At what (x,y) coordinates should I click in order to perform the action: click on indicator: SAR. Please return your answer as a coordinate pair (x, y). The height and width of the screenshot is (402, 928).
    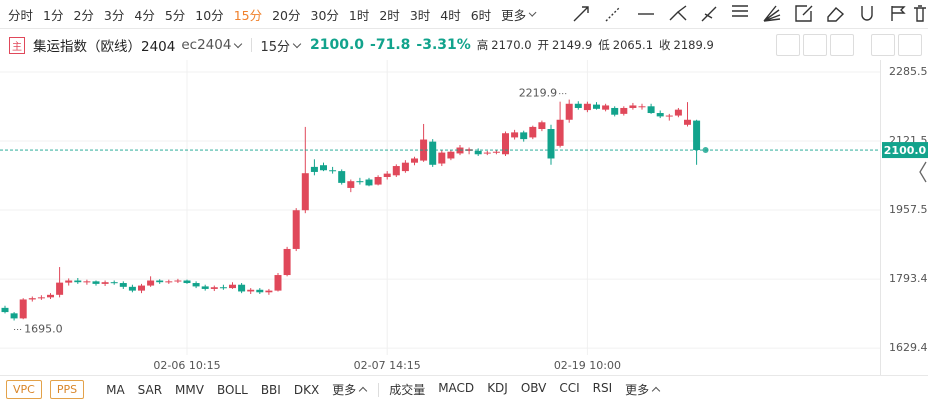
    Looking at the image, I should click on (150, 389).